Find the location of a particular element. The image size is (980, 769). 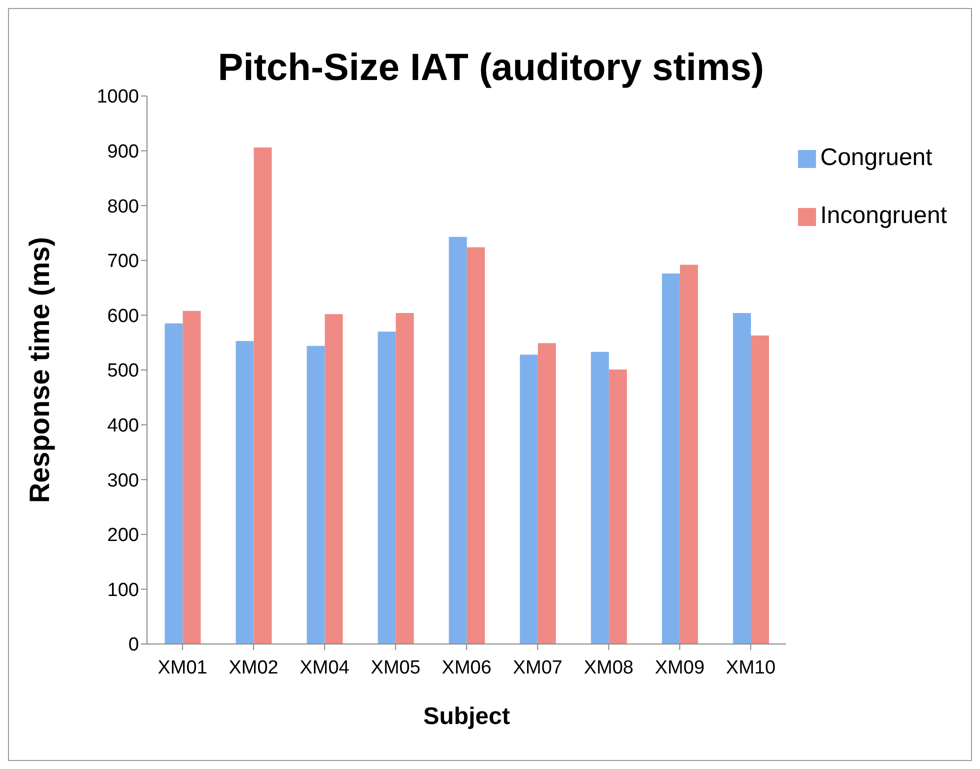

y-tick-label: 200 is located at coordinates (123, 535).